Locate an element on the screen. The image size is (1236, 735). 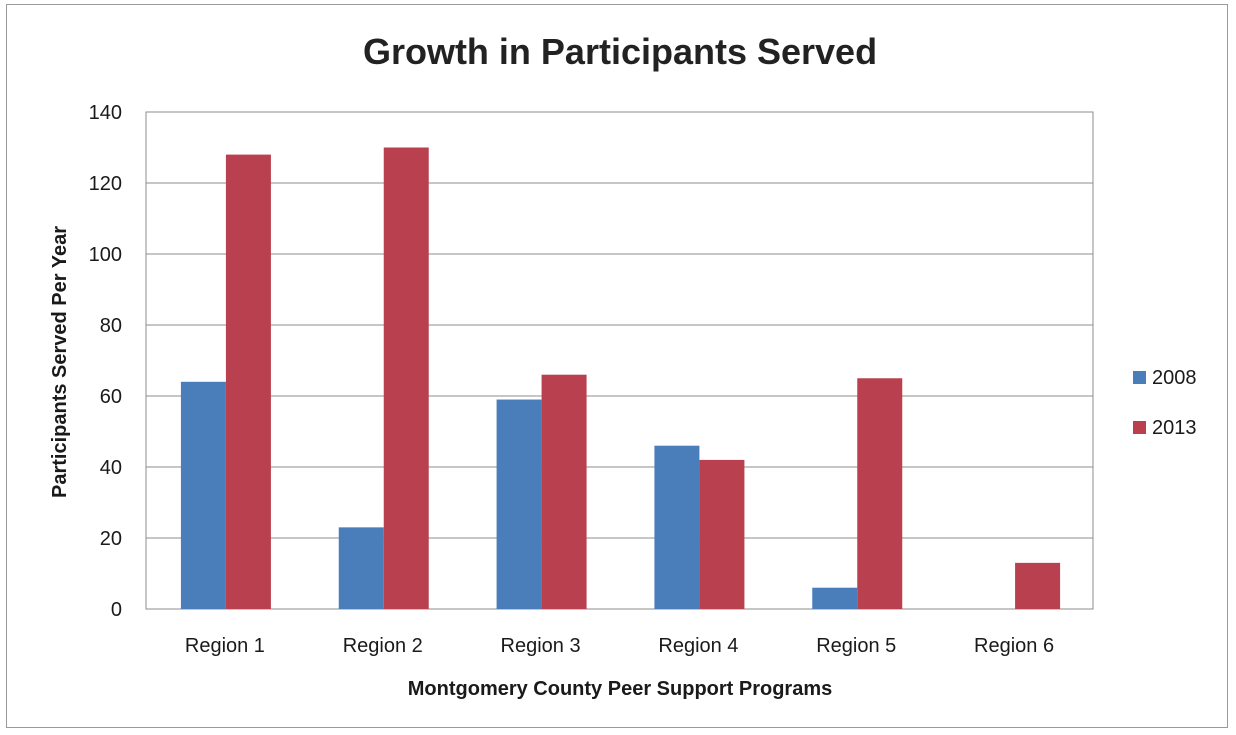
x-tick-label: Region 6 is located at coordinates (1014, 646).